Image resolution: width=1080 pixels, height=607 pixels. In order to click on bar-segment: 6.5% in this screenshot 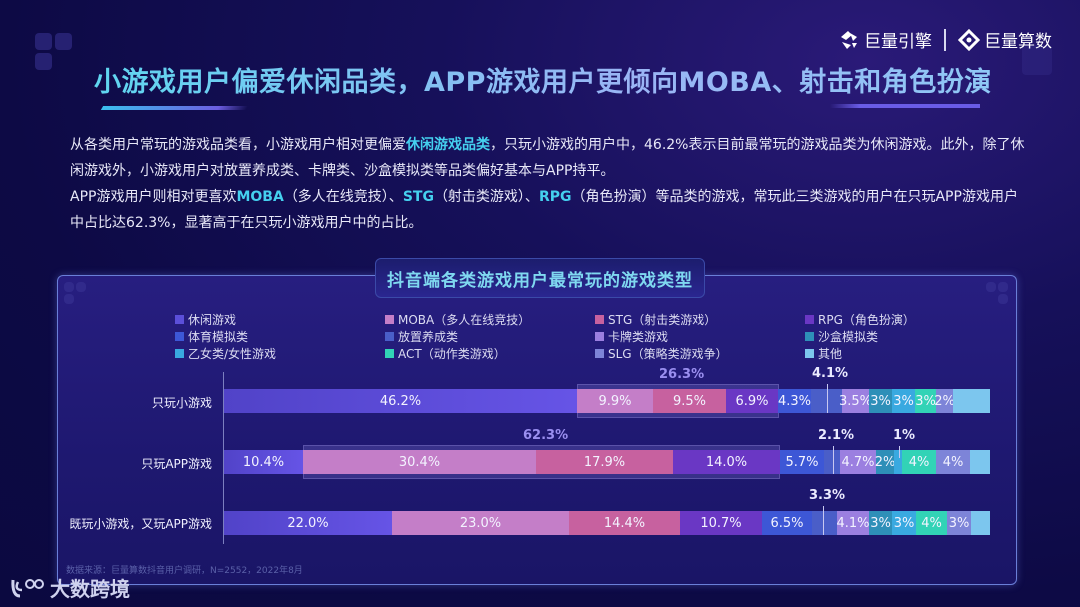, I will do `click(787, 523)`.